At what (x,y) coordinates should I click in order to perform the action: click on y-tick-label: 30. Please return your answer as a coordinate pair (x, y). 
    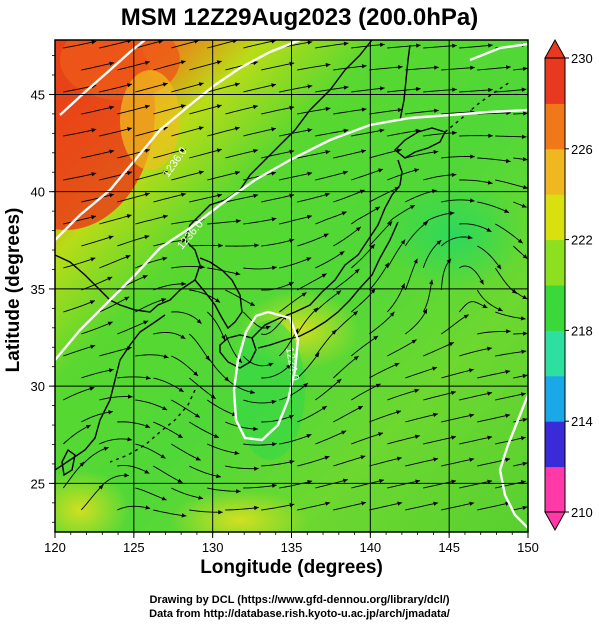
    Looking at the image, I should click on (38, 386).